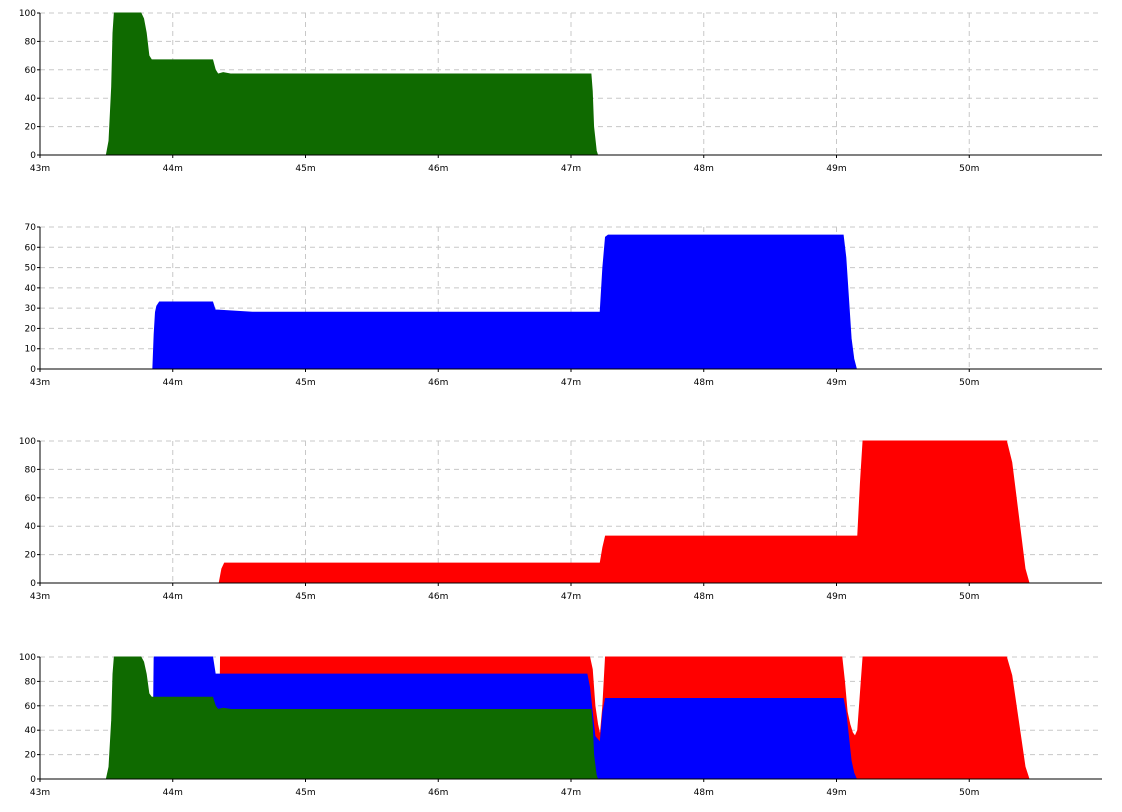 The width and height of the screenshot is (1122, 812). What do you see at coordinates (31, 309) in the screenshot?
I see `y-tick-label: 30` at bounding box center [31, 309].